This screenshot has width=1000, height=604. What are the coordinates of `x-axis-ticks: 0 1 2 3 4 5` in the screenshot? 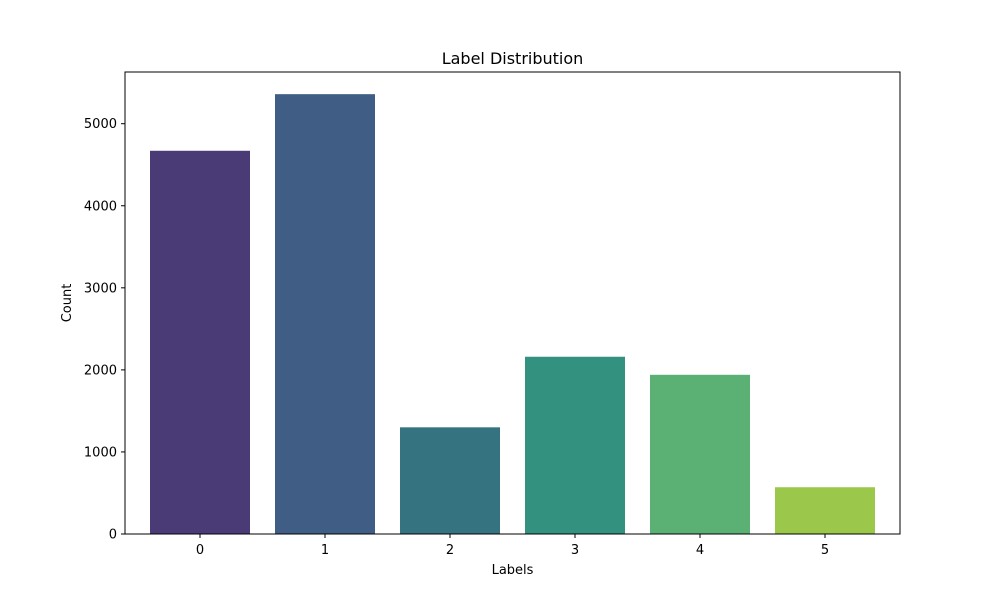 It's located at (512, 546).